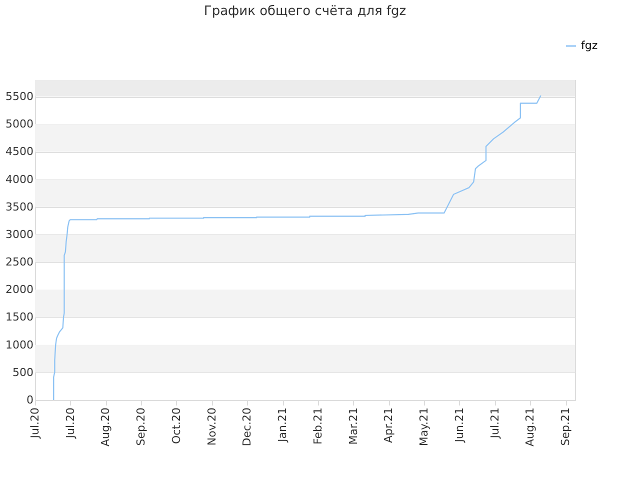 Image resolution: width=640 pixels, height=480 pixels. Describe the element at coordinates (141, 427) in the screenshot. I see `x-tick-label: Sep.20` at that location.